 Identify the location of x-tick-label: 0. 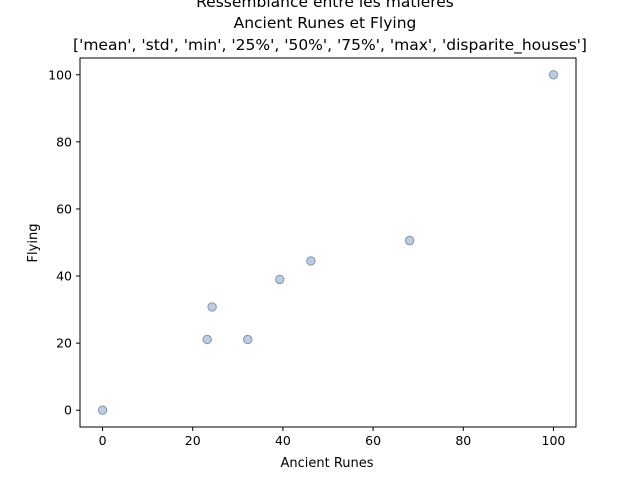
(103, 440).